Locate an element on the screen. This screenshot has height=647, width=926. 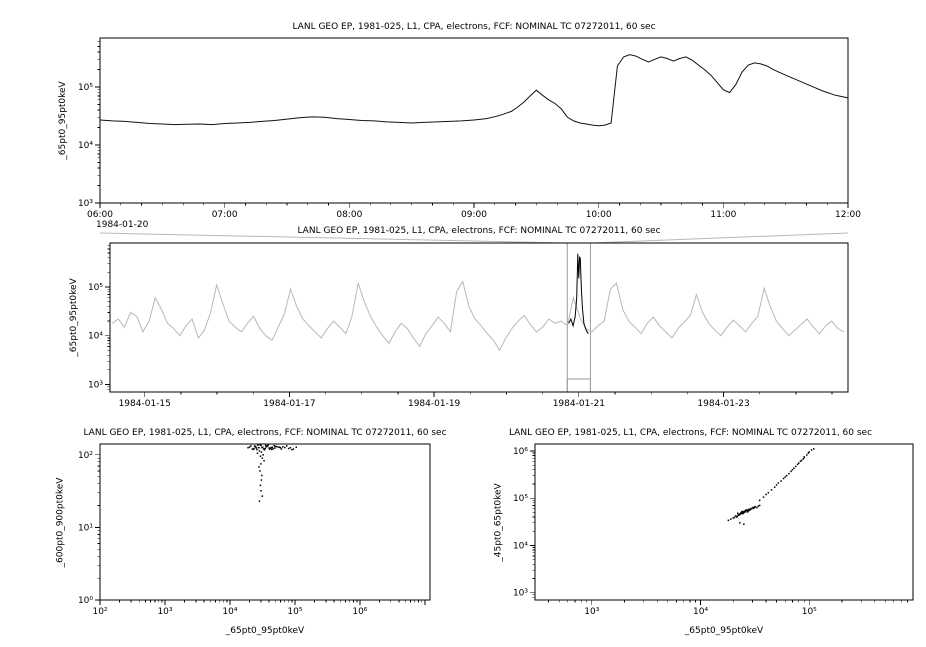
y-tick-label: 10¹ is located at coordinates (85, 528).